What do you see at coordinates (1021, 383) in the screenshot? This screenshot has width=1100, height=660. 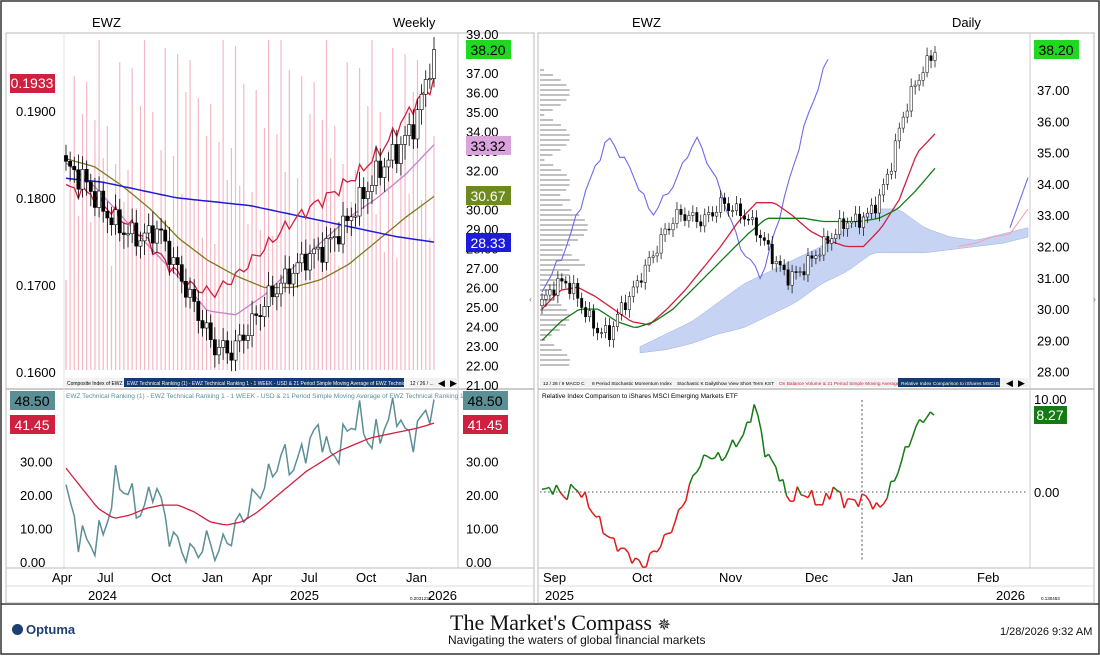 I see `right-tab-next: ▶` at bounding box center [1021, 383].